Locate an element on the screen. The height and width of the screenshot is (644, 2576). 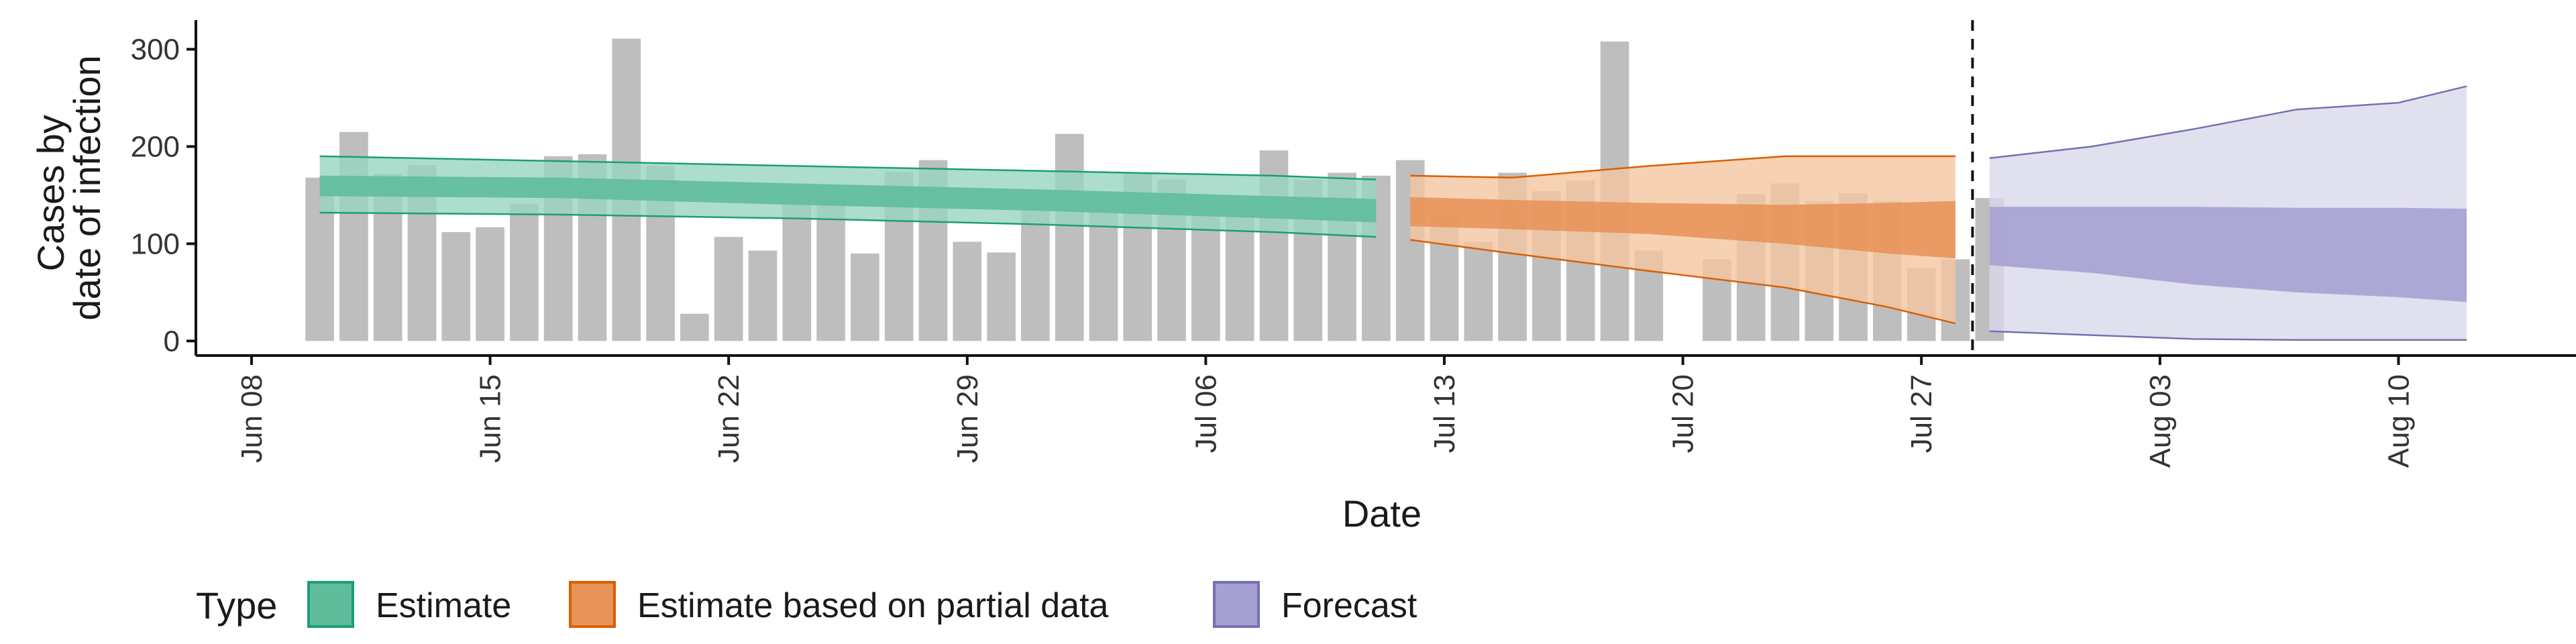
ribbon-outer is located at coordinates (1682, 240).